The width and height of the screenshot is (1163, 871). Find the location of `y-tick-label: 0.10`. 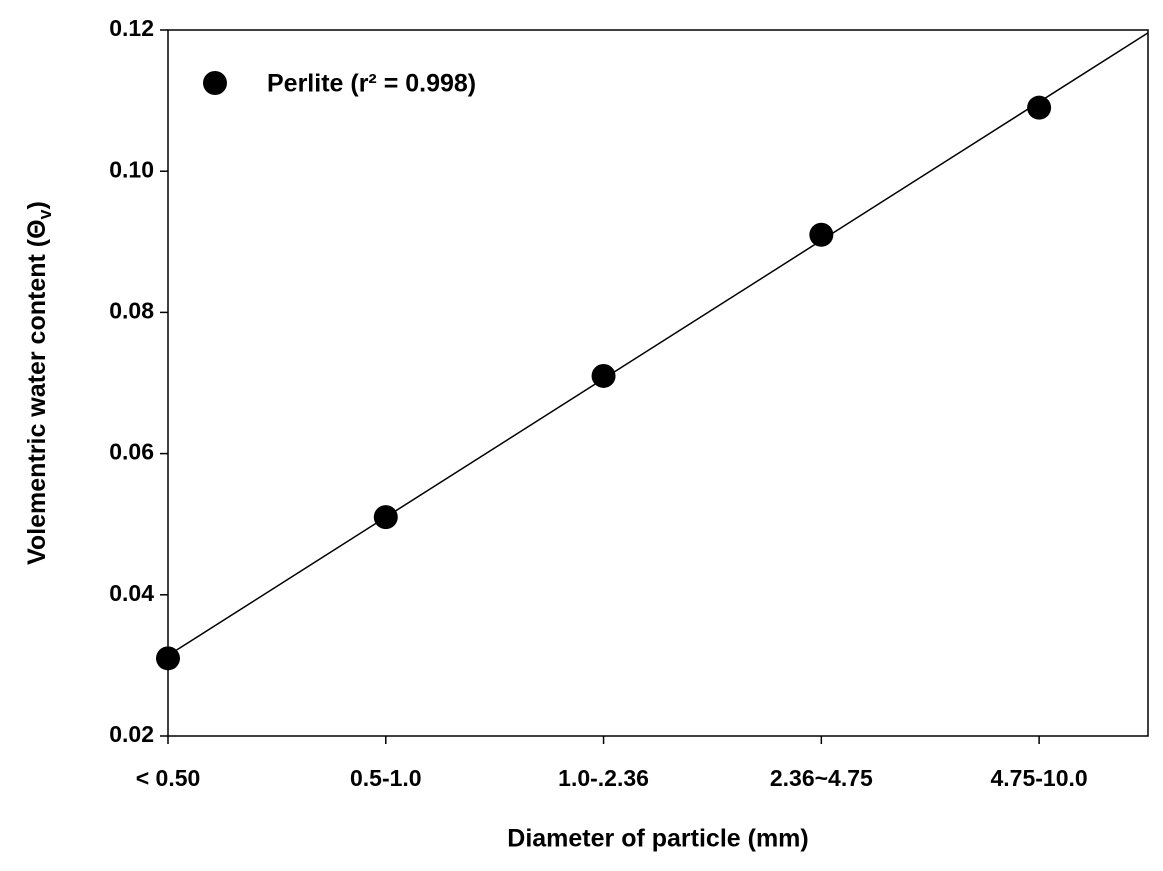

y-tick-label: 0.10 is located at coordinates (131, 169).